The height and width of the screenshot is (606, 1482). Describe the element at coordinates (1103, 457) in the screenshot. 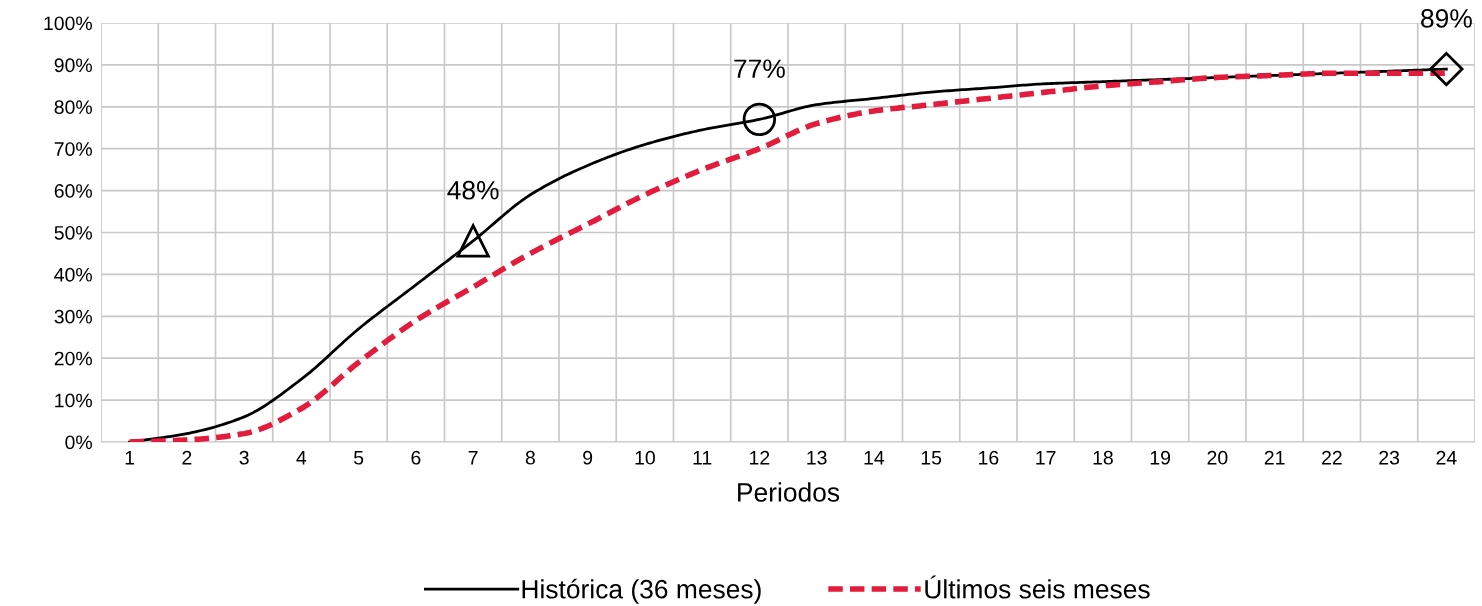

I see `x-tick-label: 18` at that location.